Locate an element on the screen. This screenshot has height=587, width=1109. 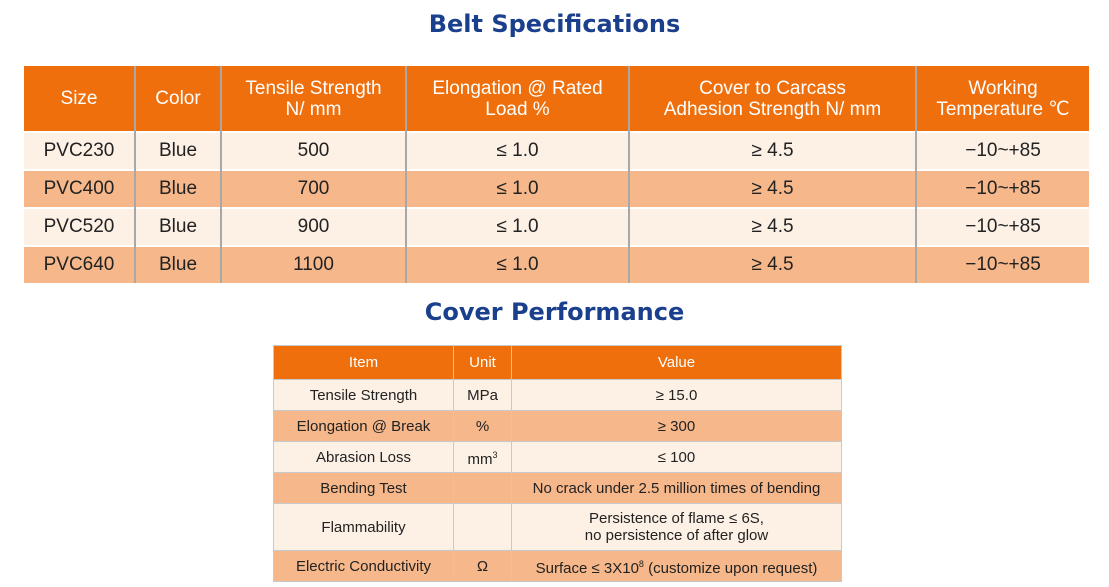
table-row: Tensile Strength MPa ≥ 15.0 is located at coordinates (557, 395).